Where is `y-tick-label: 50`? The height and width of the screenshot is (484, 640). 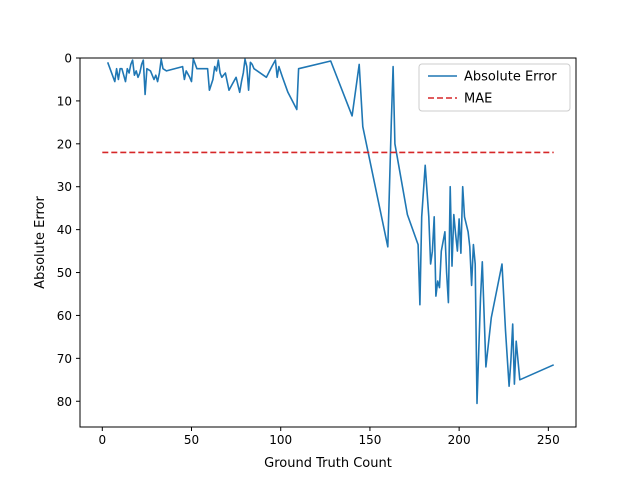
y-tick-label: 50 is located at coordinates (64, 273).